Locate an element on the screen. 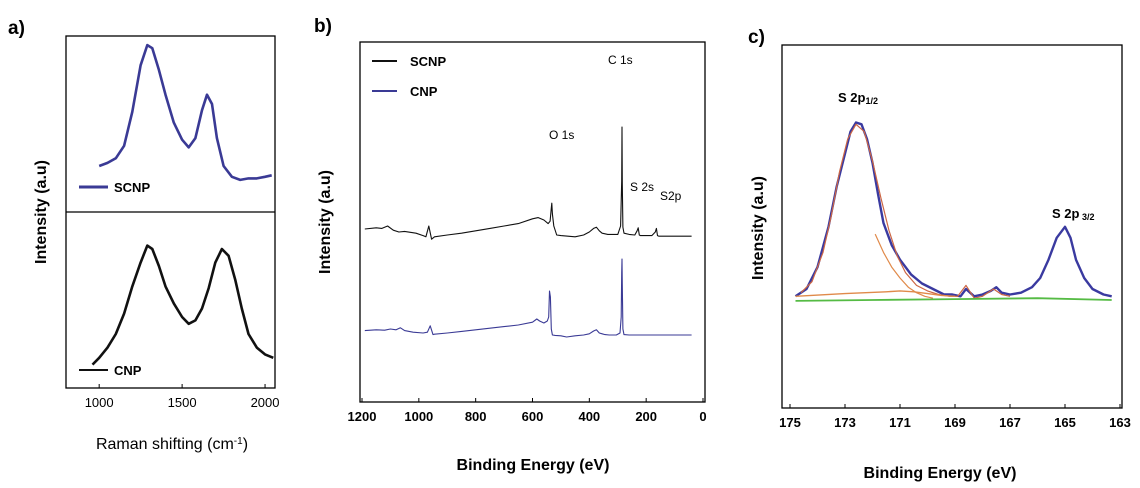 This screenshot has height=488, width=1140. panel-c-plot is located at coordinates (953, 211).